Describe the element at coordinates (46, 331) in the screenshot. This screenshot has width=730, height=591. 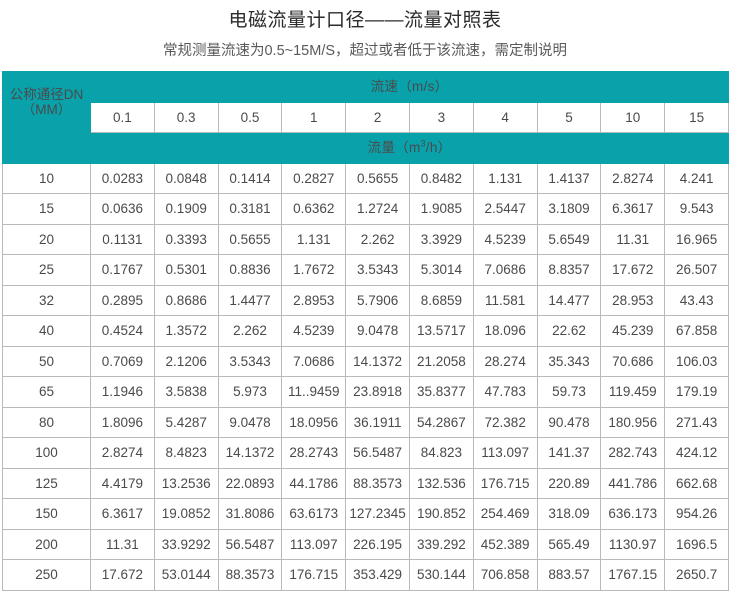
I see `dn-cell: 40` at that location.